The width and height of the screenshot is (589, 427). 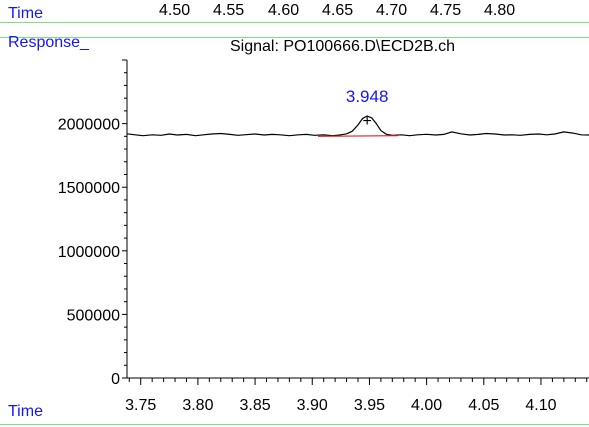 What do you see at coordinates (343, 46) in the screenshot?
I see `signal-title: Signal: PO100666.D\ECD2B.ch` at bounding box center [343, 46].